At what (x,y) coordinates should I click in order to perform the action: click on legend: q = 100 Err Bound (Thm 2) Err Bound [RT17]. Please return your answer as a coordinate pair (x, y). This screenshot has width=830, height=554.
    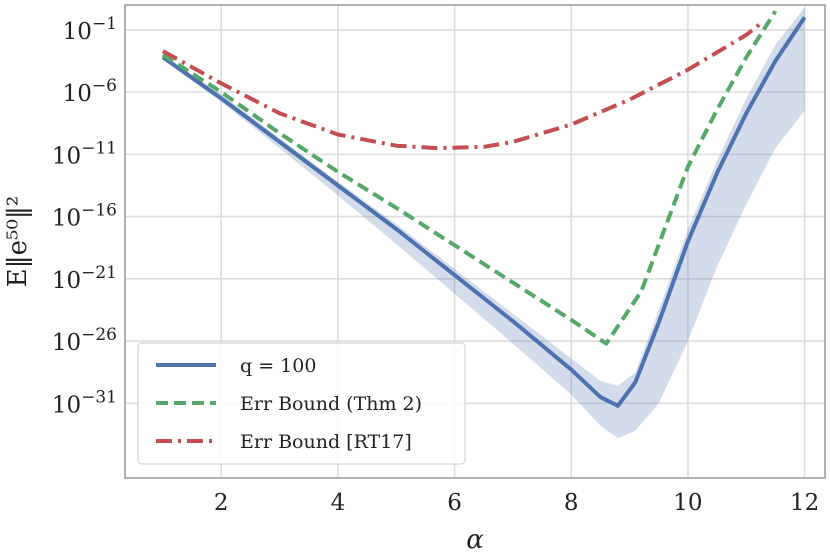
    Looking at the image, I should click on (301, 403).